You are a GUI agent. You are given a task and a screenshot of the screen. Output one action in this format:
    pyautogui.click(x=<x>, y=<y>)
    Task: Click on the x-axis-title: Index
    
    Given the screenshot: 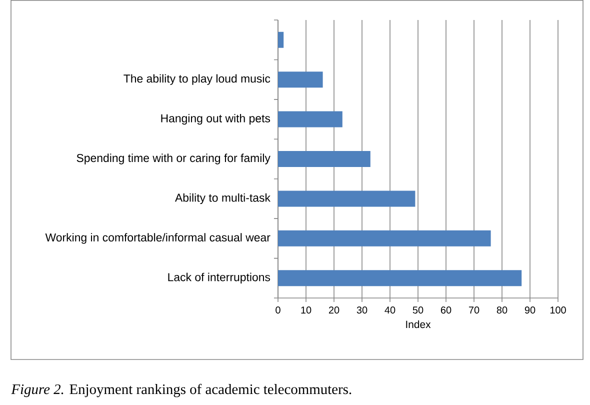 What is the action you would take?
    pyautogui.click(x=418, y=324)
    